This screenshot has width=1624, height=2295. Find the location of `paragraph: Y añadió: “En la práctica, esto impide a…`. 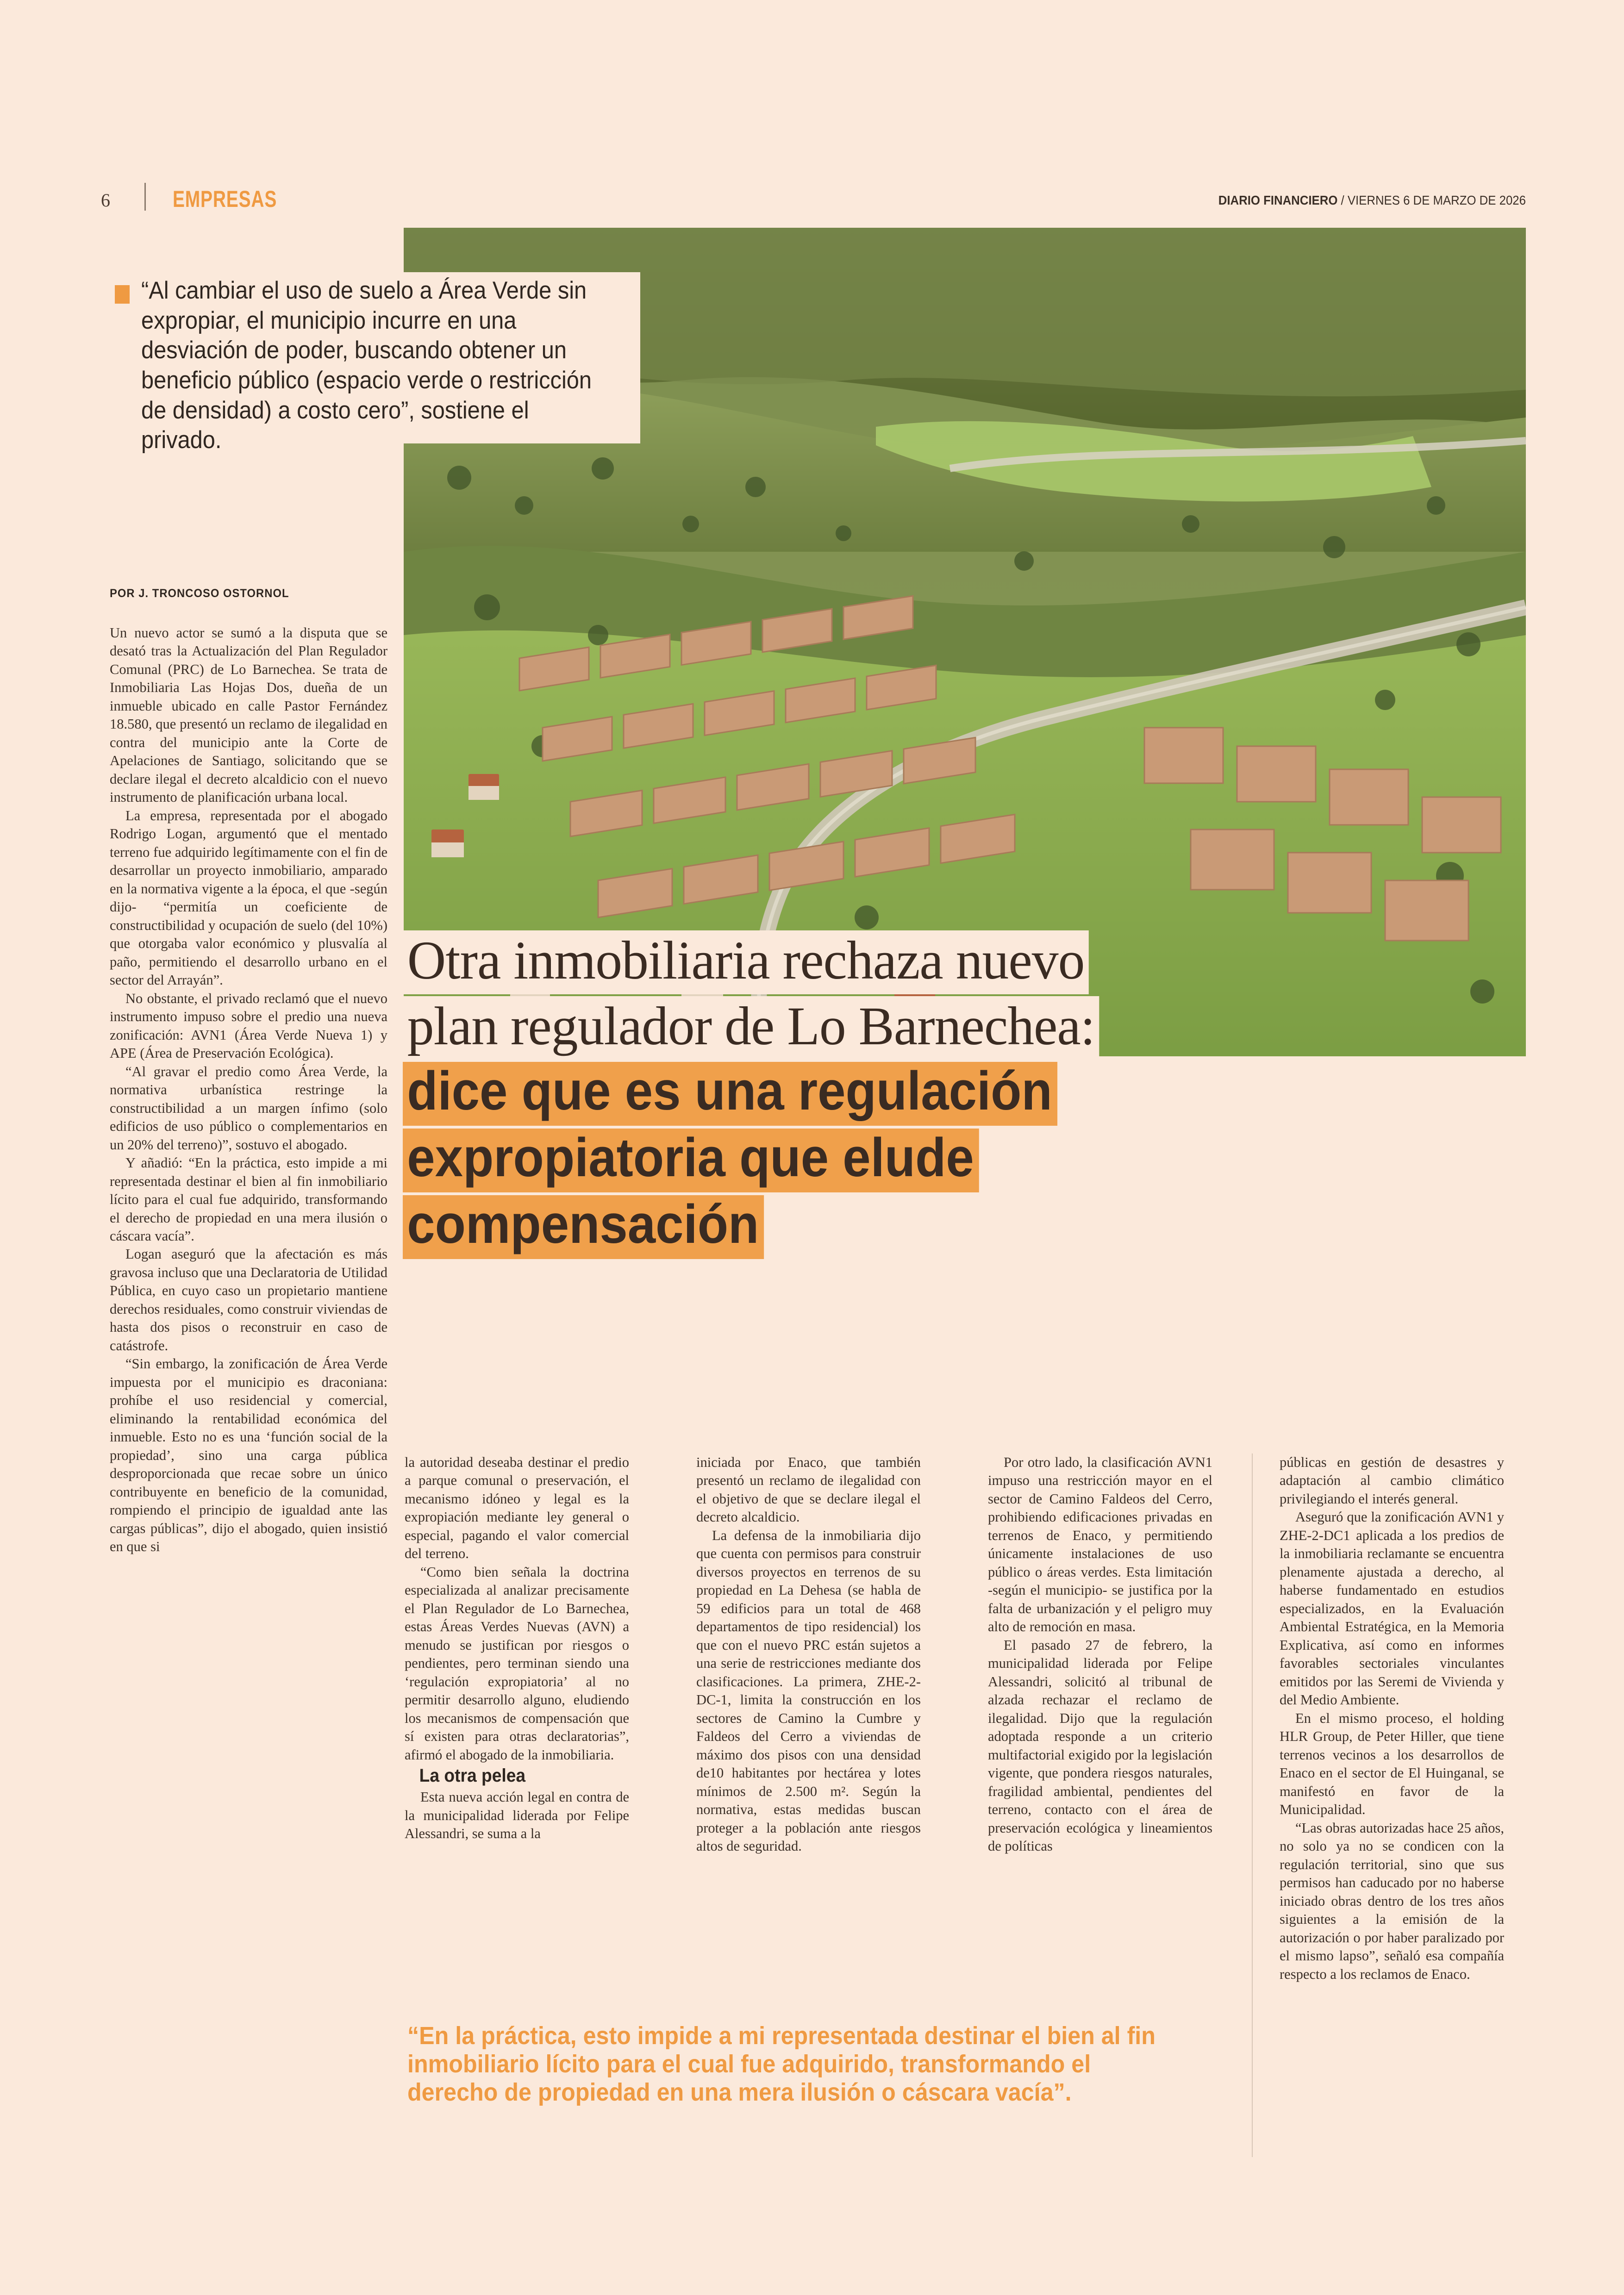

paragraph: Y añadió: “En la práctica, esto impide a… is located at coordinates (249, 1199).